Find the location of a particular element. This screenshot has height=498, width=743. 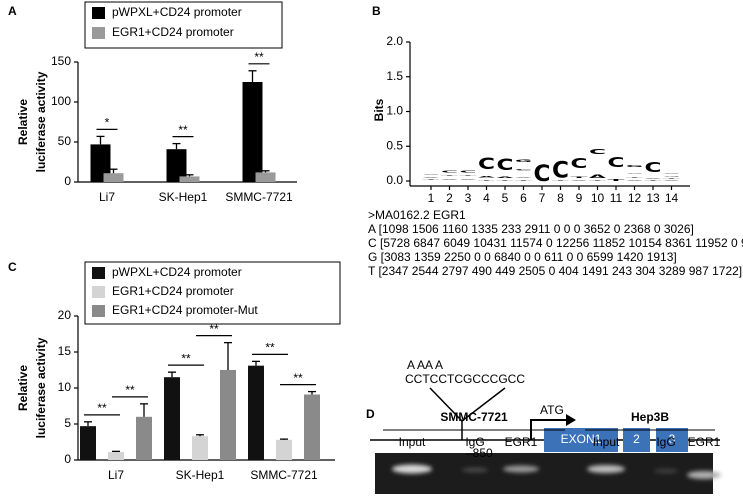

x-tick-label: 14 is located at coordinates (672, 198).